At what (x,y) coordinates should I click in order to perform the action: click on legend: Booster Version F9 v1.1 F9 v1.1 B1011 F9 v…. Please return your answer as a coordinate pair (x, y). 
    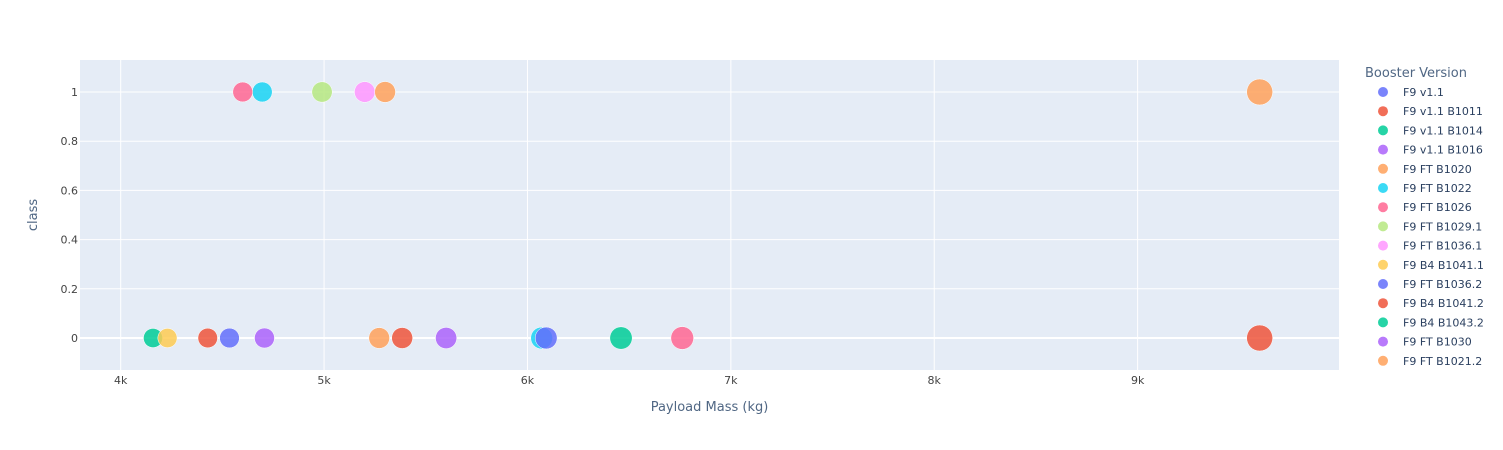
    Looking at the image, I should click on (1424, 217).